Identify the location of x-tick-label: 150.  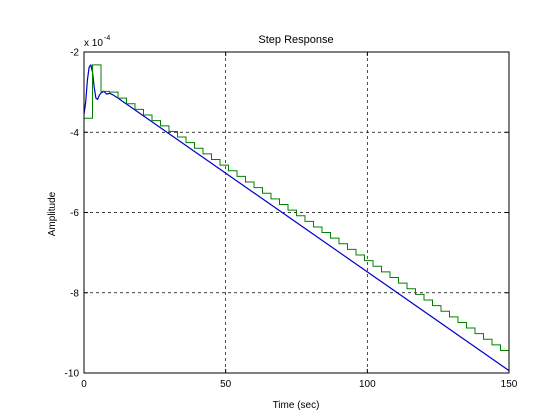
(509, 384).